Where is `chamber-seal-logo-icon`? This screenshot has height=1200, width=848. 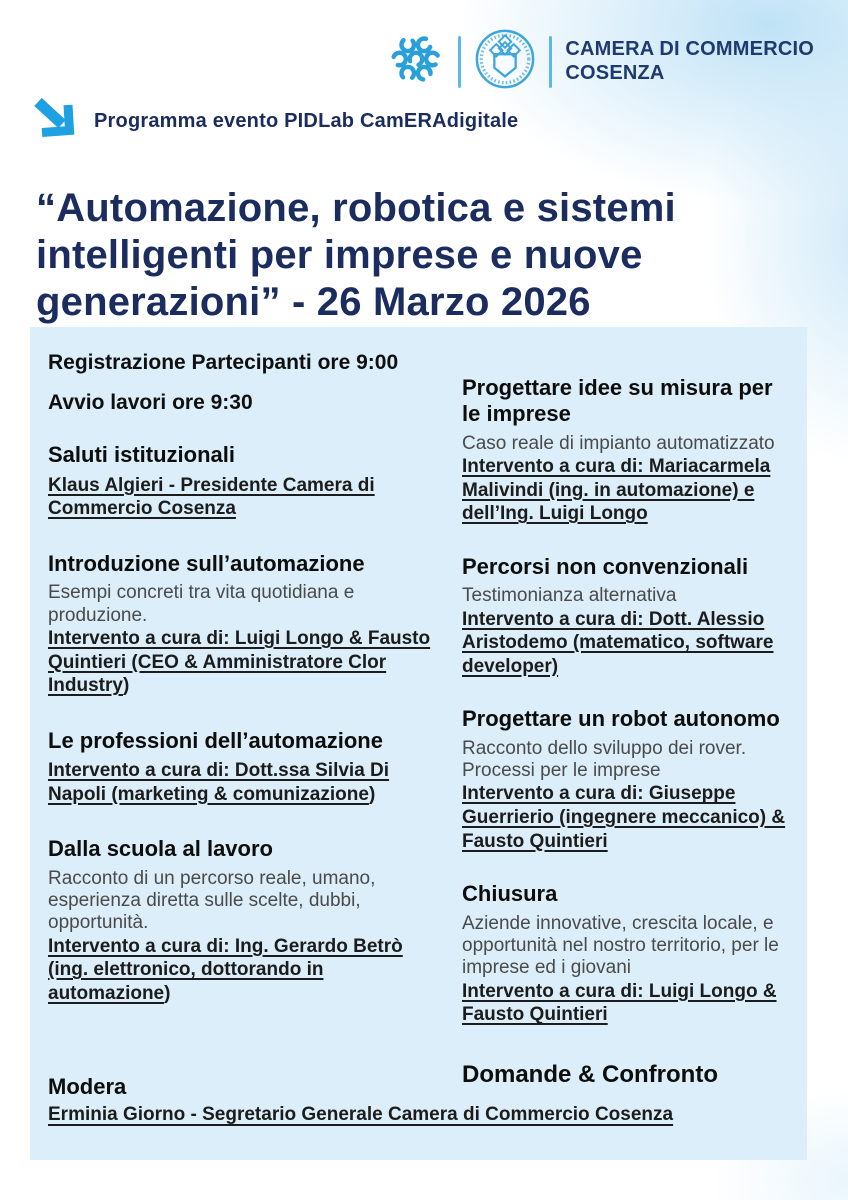 chamber-seal-logo-icon is located at coordinates (505, 61).